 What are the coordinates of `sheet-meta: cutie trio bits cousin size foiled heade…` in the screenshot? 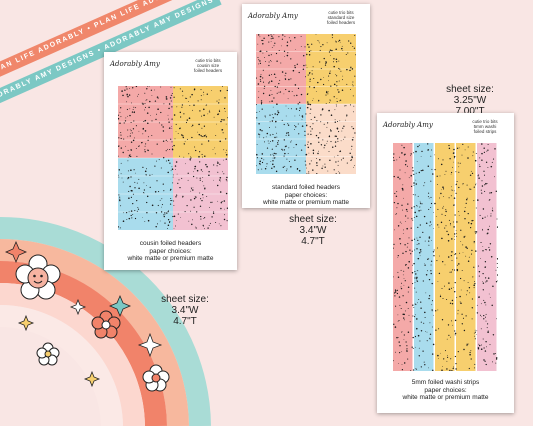 It's located at (208, 65).